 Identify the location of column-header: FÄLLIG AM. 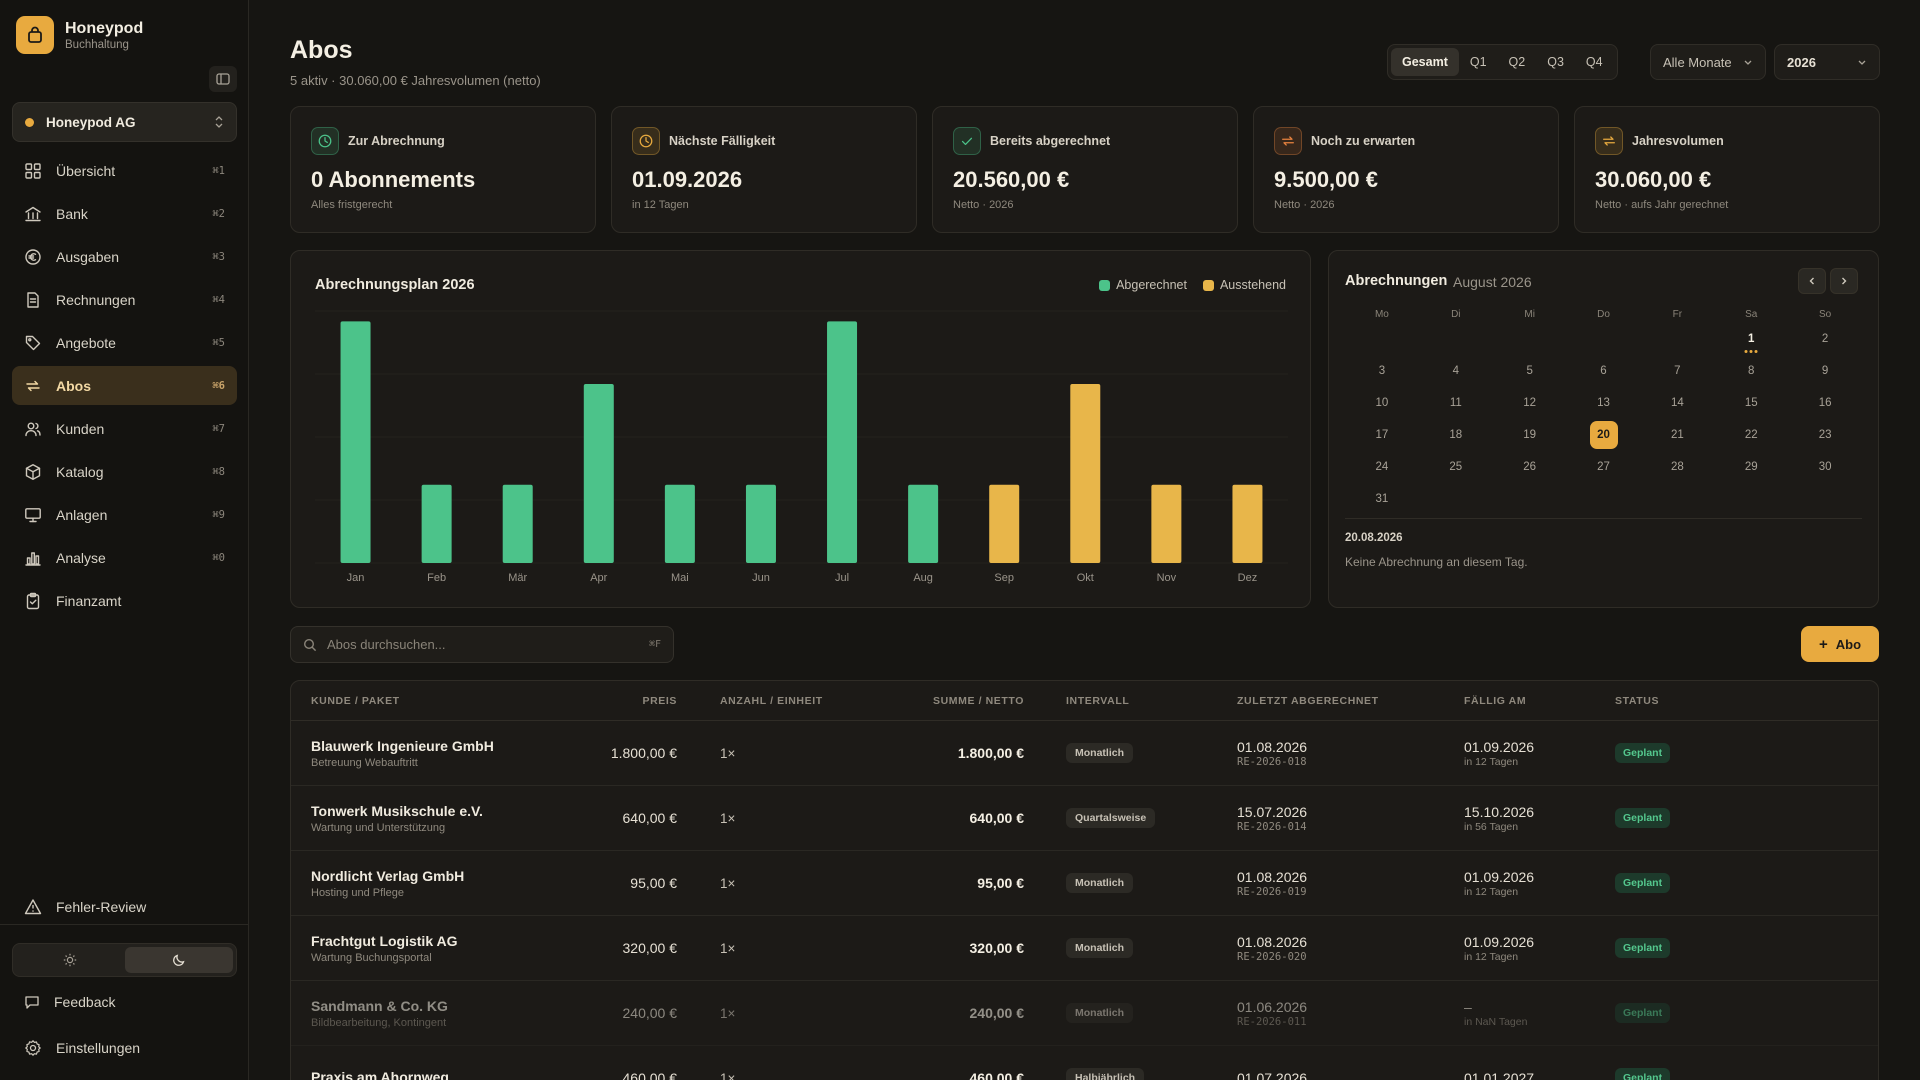
(1495, 700).